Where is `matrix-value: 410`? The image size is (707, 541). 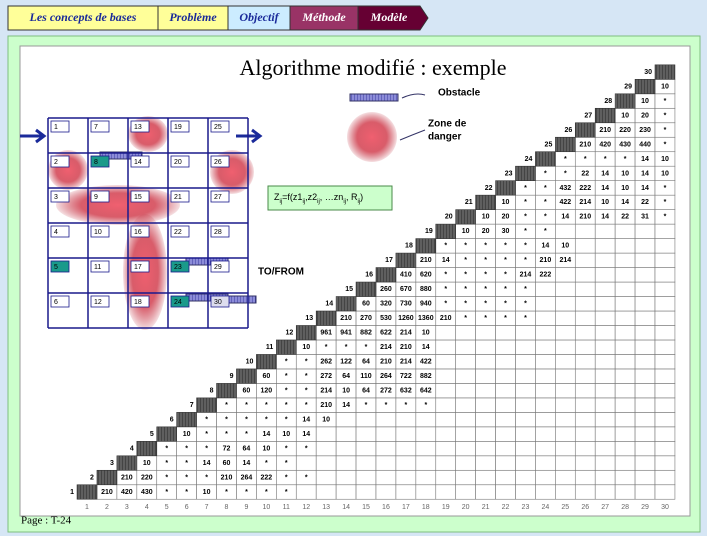
matrix-value: 410 is located at coordinates (406, 275).